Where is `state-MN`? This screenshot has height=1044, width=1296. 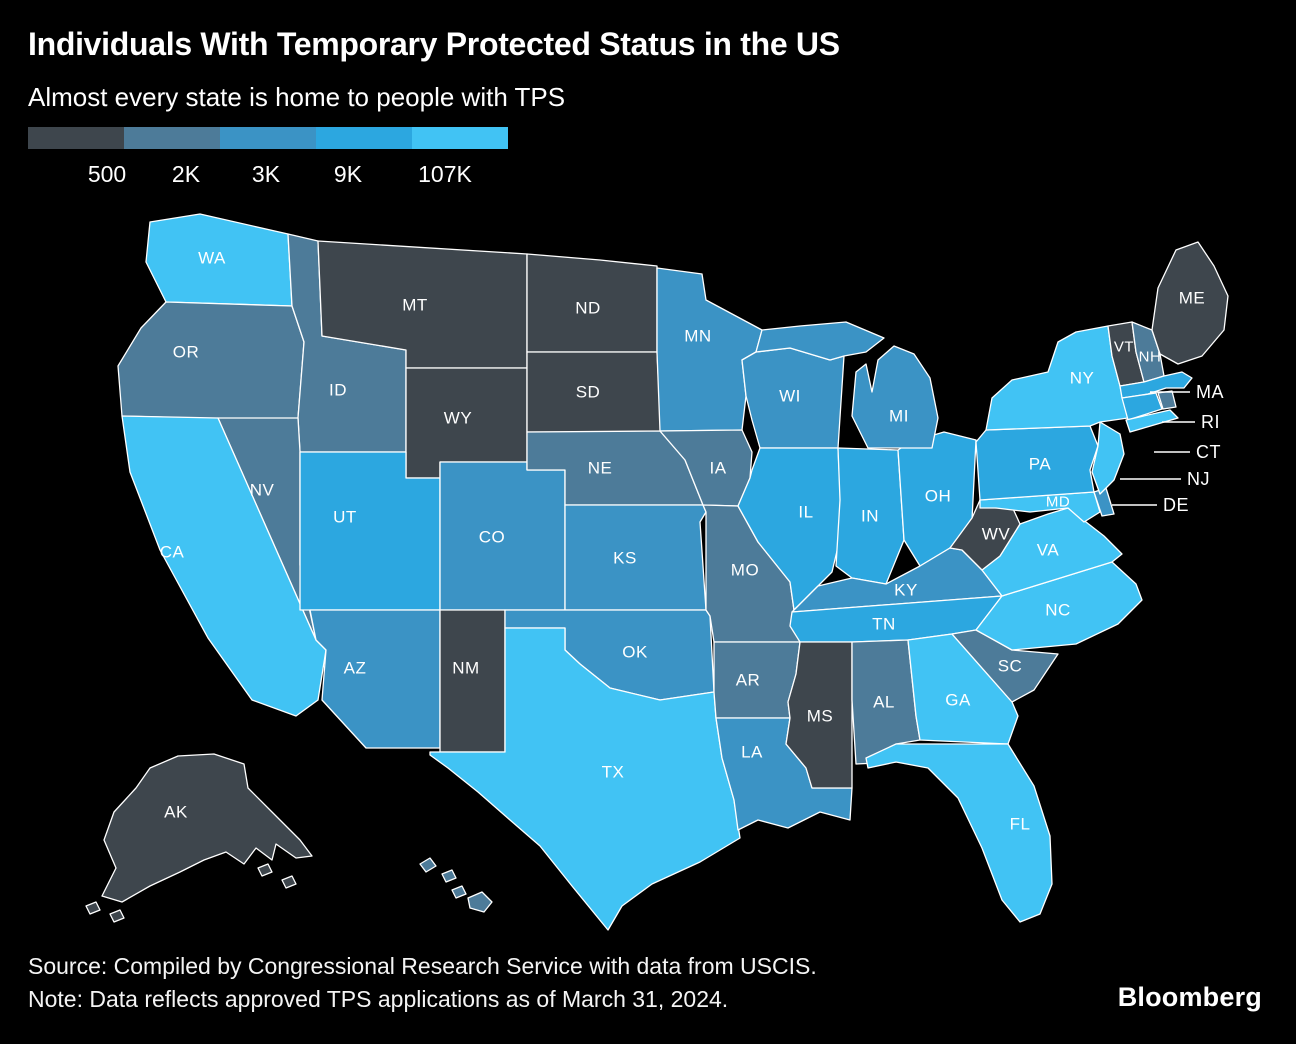
state-MN is located at coordinates (709, 349).